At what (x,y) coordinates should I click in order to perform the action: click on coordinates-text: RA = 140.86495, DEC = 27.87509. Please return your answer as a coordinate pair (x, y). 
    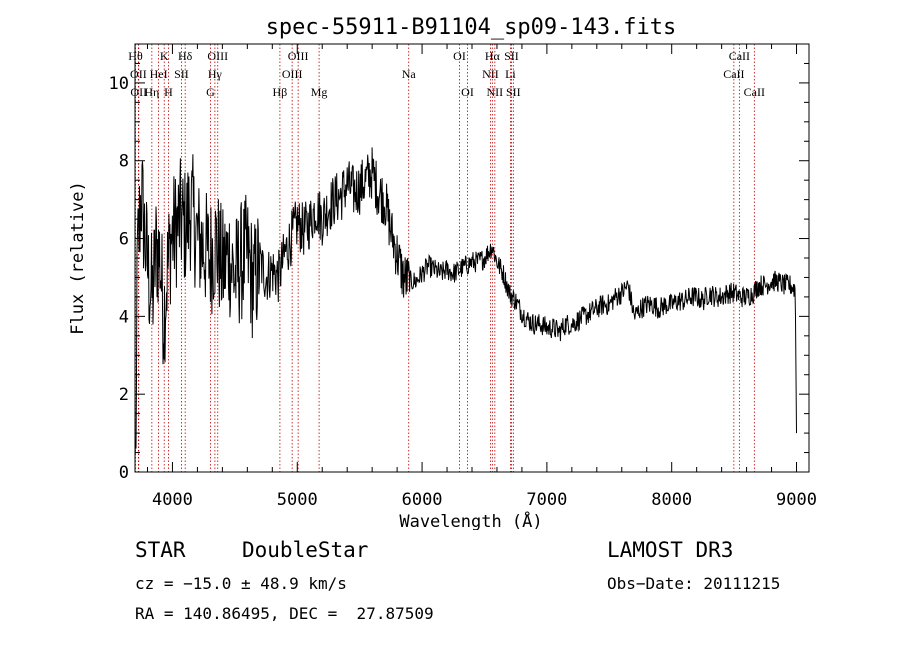
    Looking at the image, I should click on (284, 613).